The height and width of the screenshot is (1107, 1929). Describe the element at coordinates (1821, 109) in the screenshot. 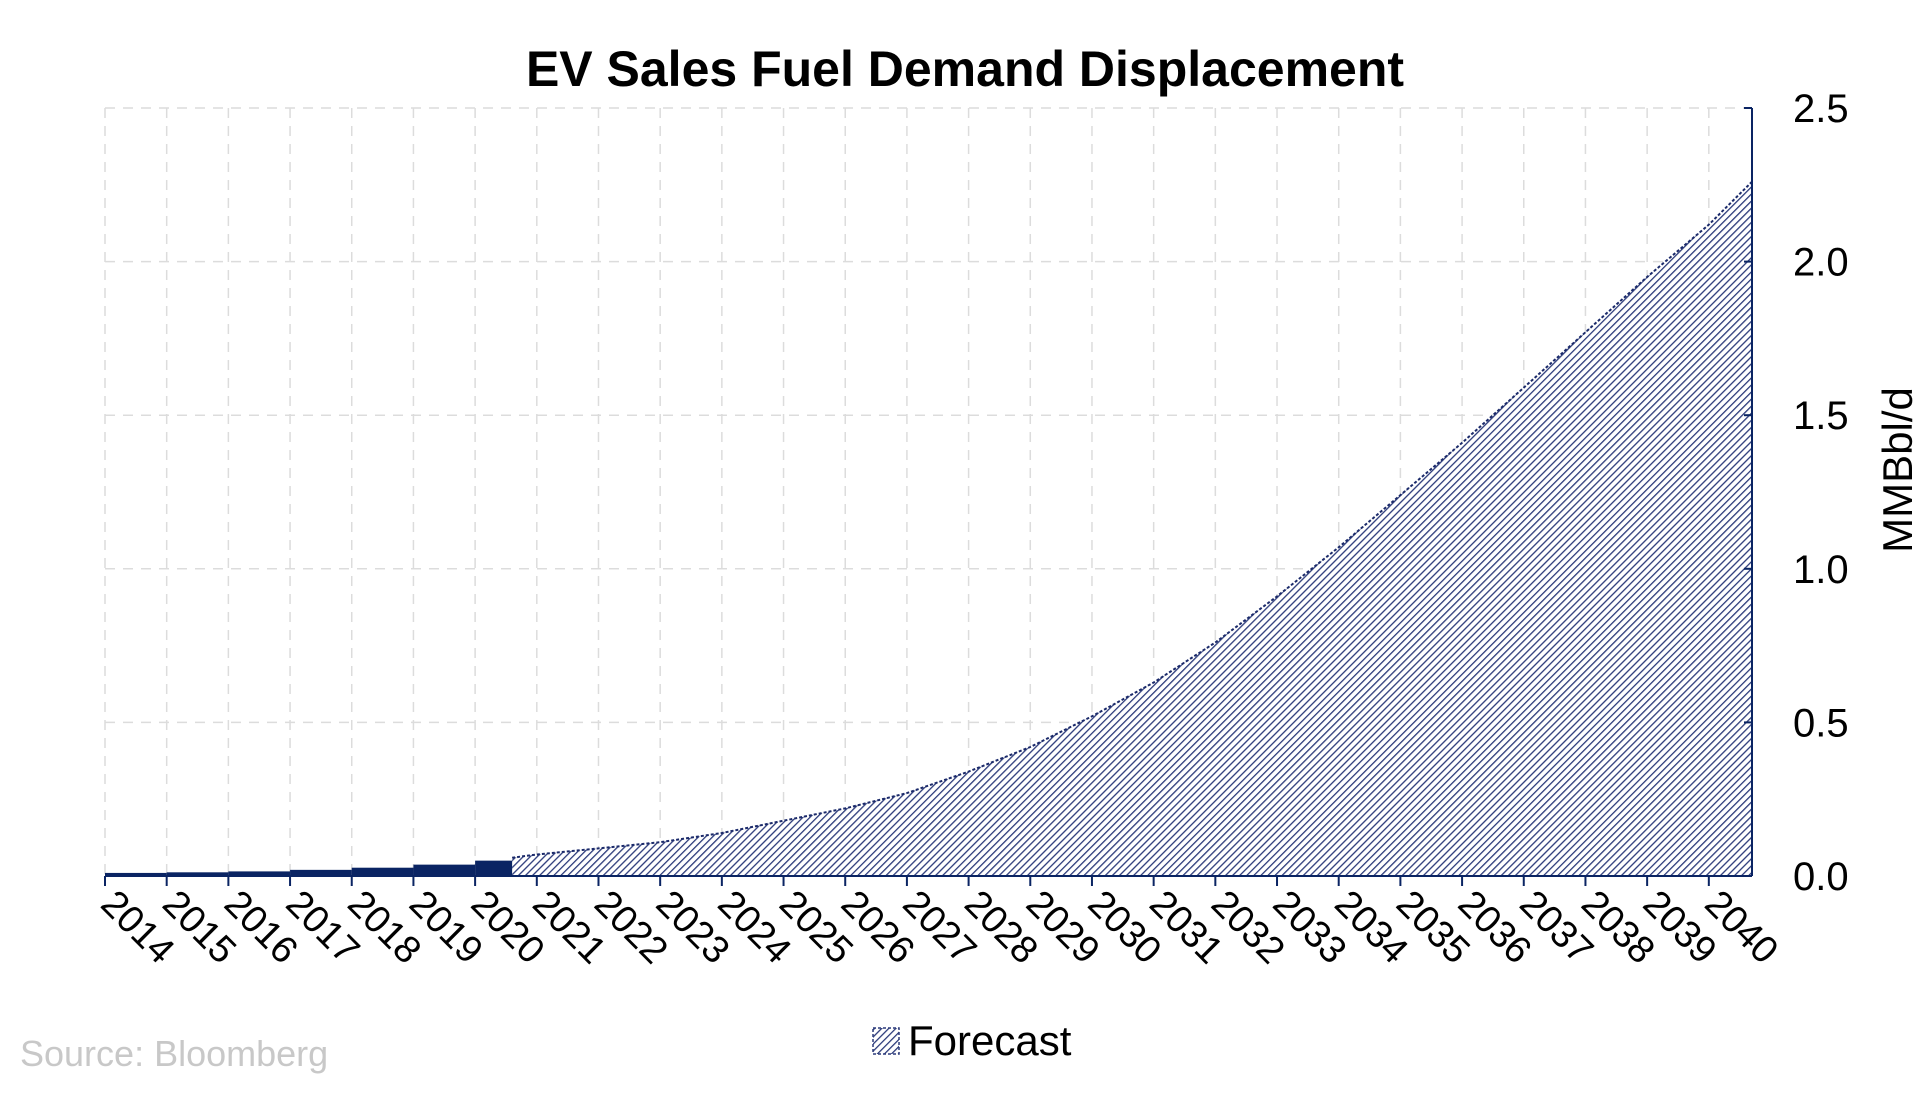

I see `y-tick-label-2.5: 2.5` at that location.